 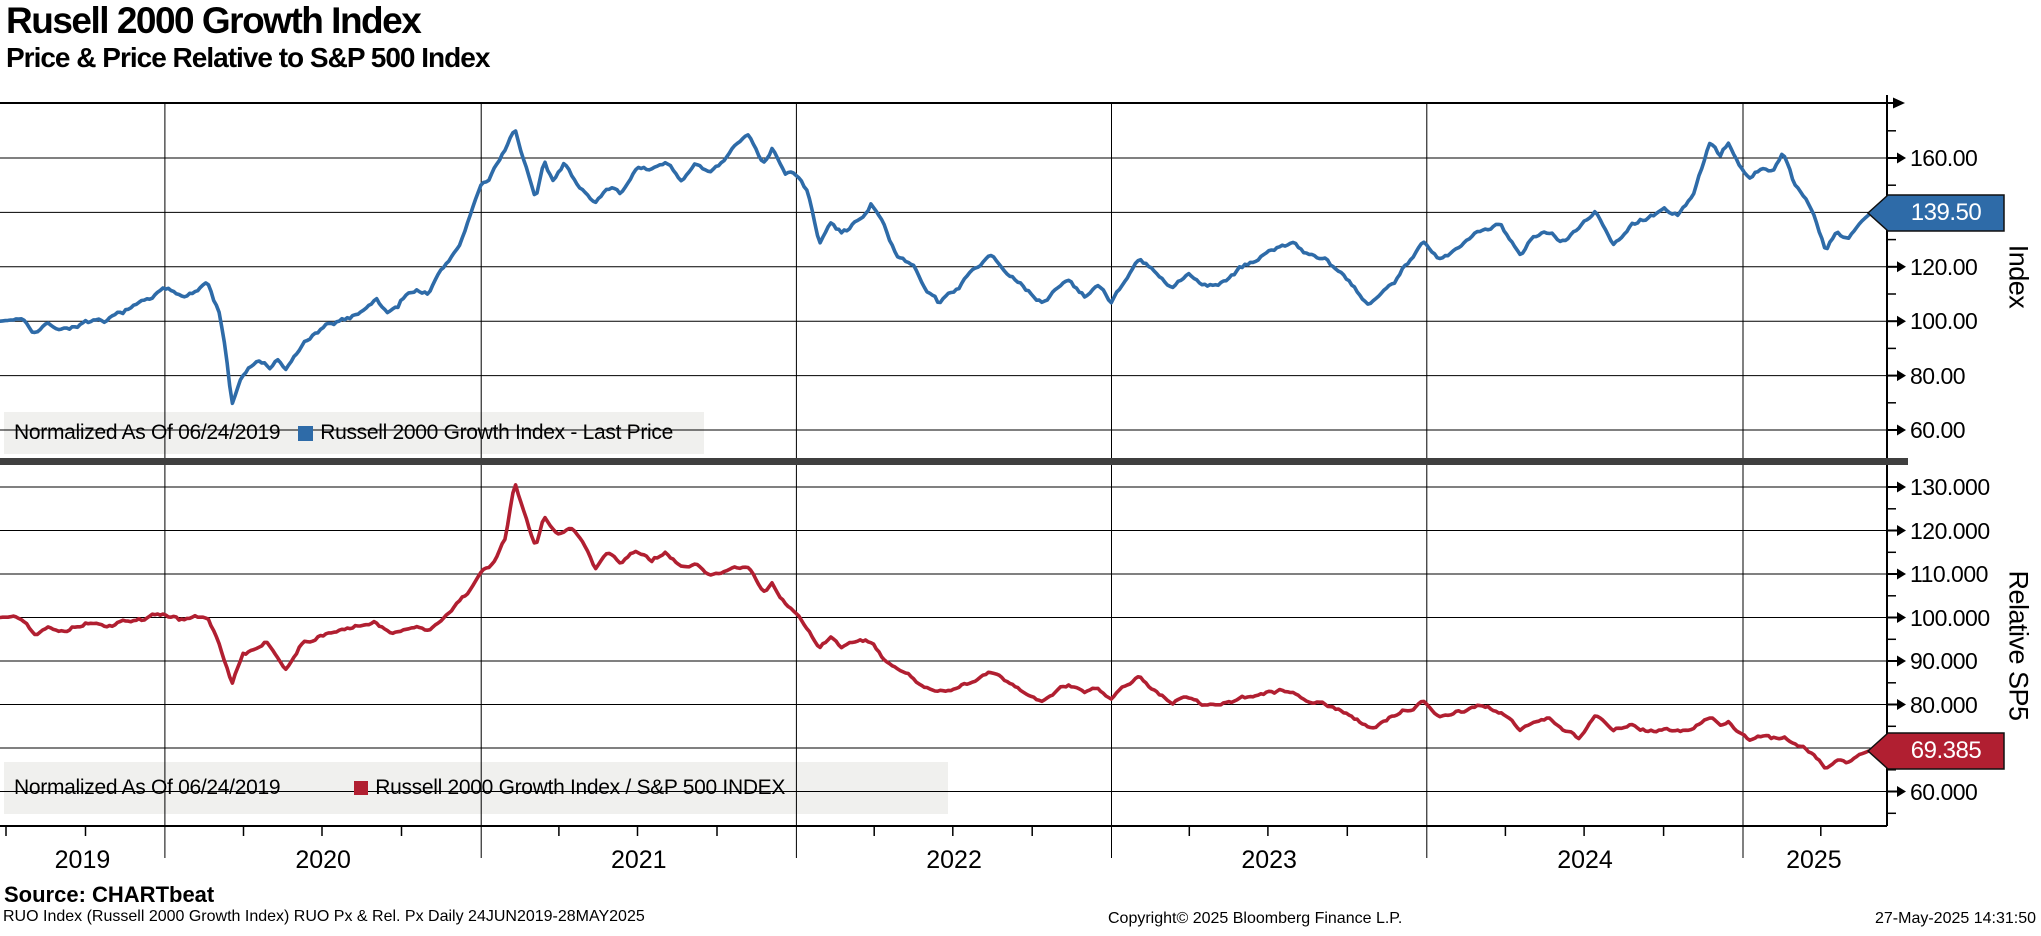 What do you see at coordinates (1949, 574) in the screenshot?
I see `y-tick-label-bottom: 110.000` at bounding box center [1949, 574].